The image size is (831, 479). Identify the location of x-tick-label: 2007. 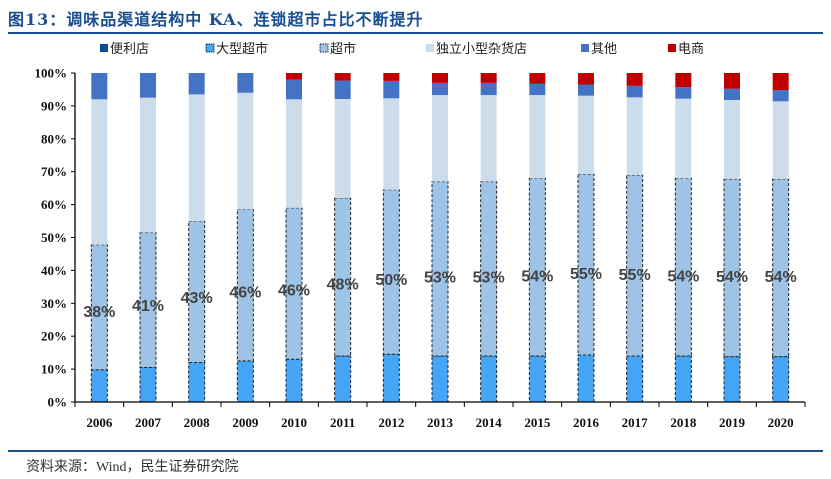
(148, 422).